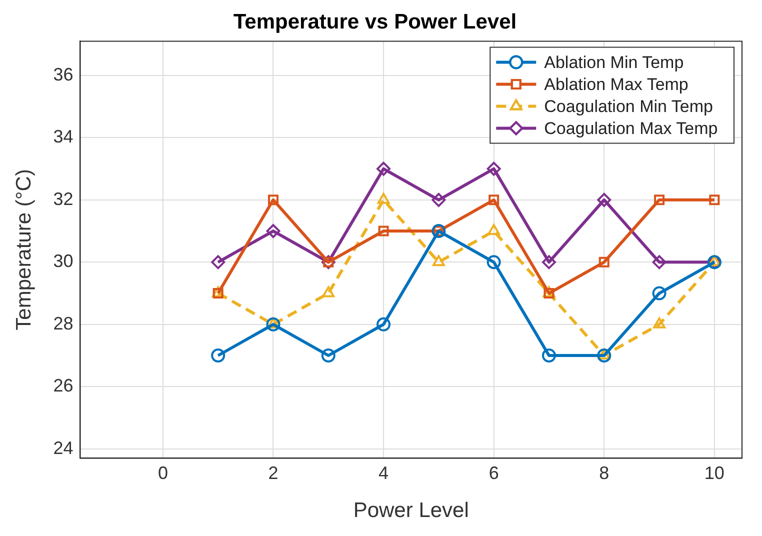  Describe the element at coordinates (631, 128) in the screenshot. I see `legend-label: Coagulation Max Temp` at that location.